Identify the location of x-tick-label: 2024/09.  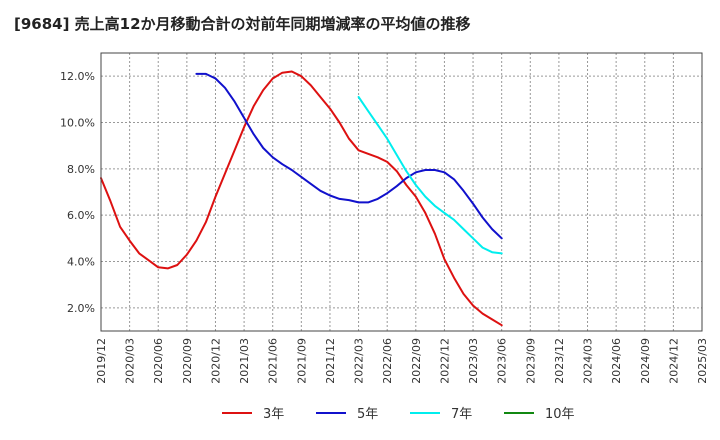
(645, 361).